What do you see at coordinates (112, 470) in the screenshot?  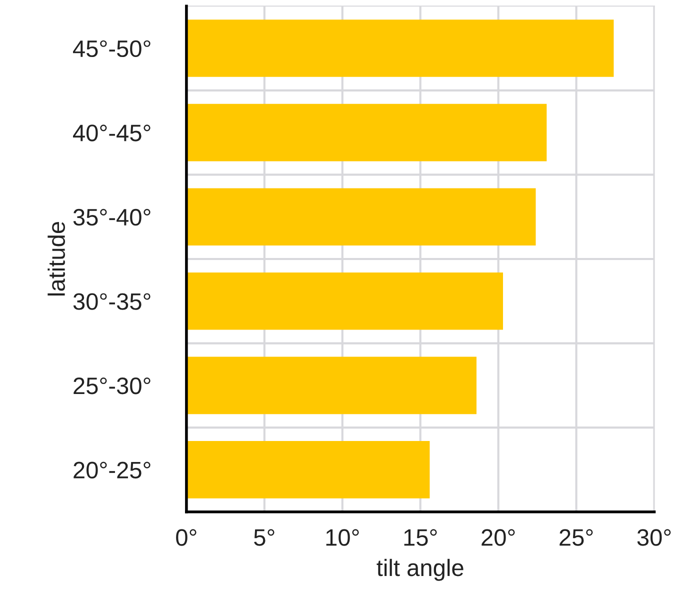 I see `y-tick-label: 20°-25°` at bounding box center [112, 470].